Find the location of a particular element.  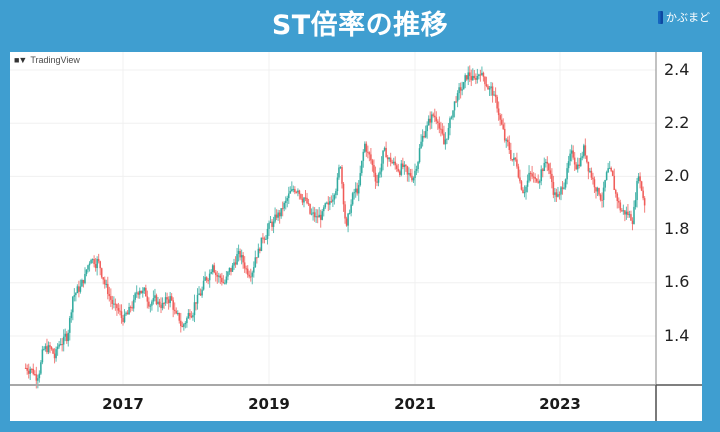

x-tick-label: 2023 is located at coordinates (560, 404).